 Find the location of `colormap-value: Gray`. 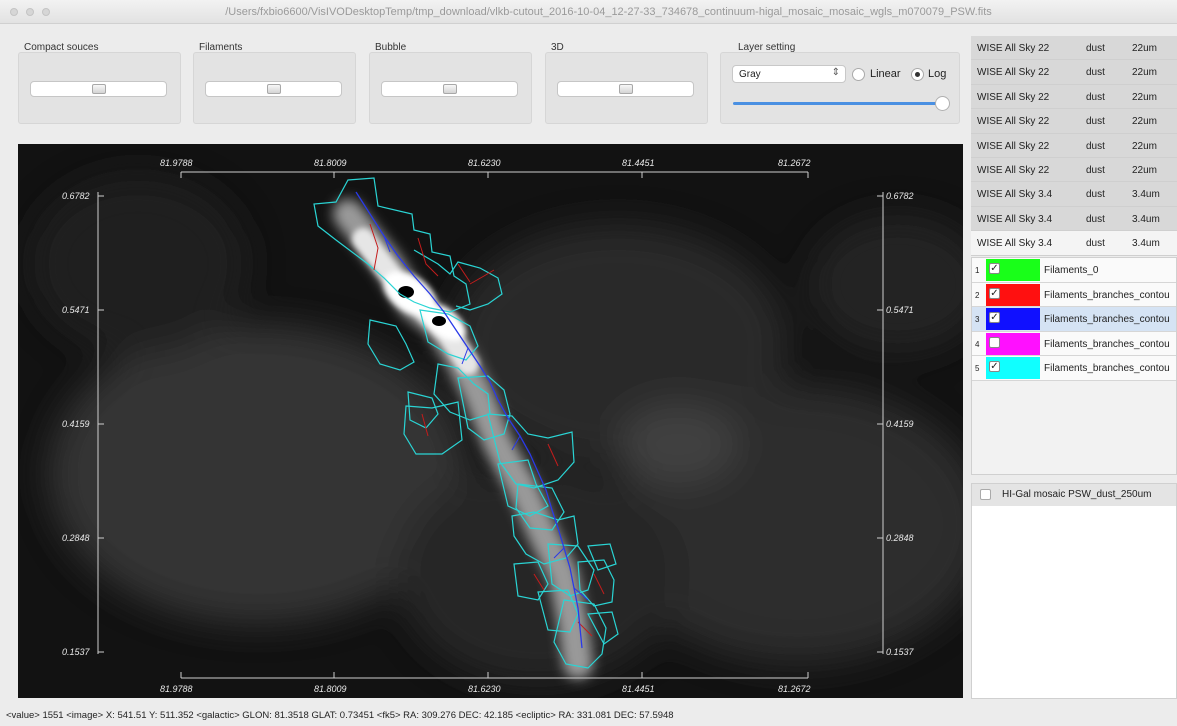

colormap-value: Gray is located at coordinates (750, 74).